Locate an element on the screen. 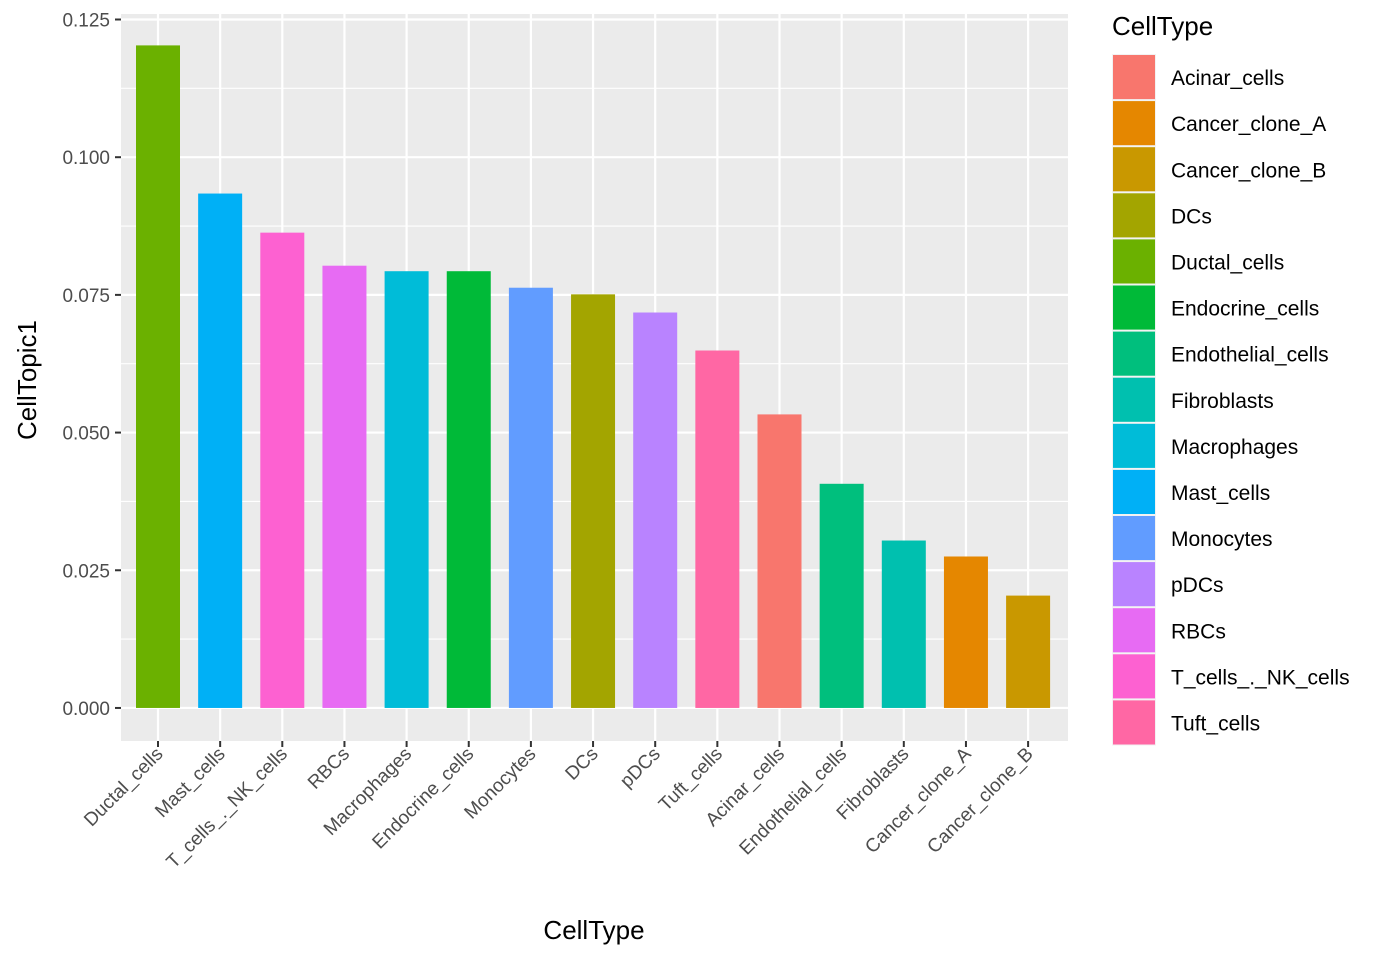 The image size is (1400, 960). y-tick-label: 0.125 is located at coordinates (86, 21).